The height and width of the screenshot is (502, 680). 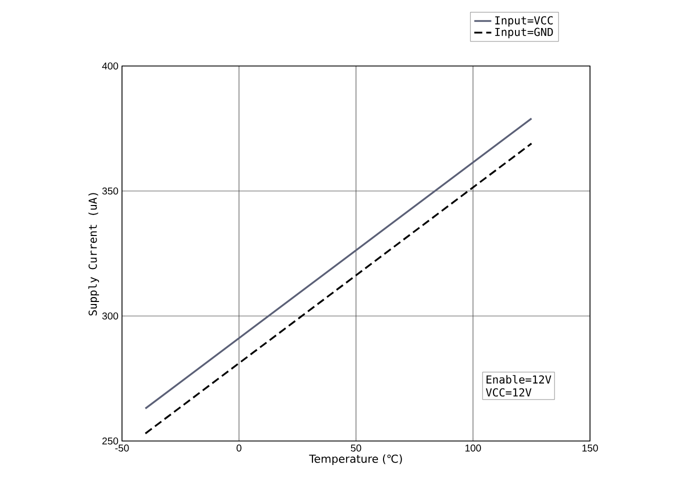 I want to click on y-tick-label: 350, so click(x=110, y=191).